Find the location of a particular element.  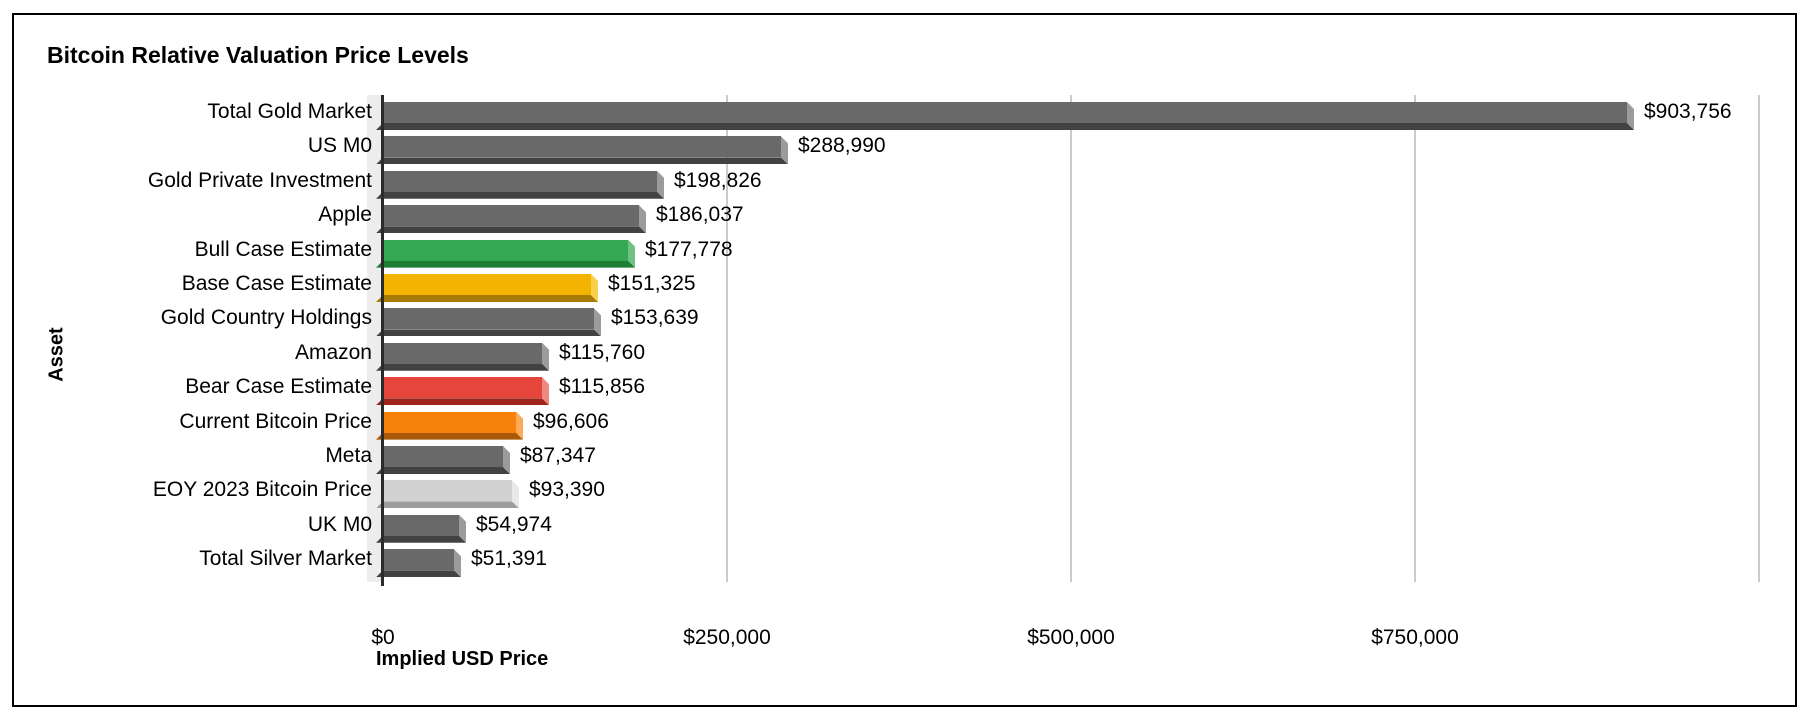

value-label: $87,347 is located at coordinates (558, 455).